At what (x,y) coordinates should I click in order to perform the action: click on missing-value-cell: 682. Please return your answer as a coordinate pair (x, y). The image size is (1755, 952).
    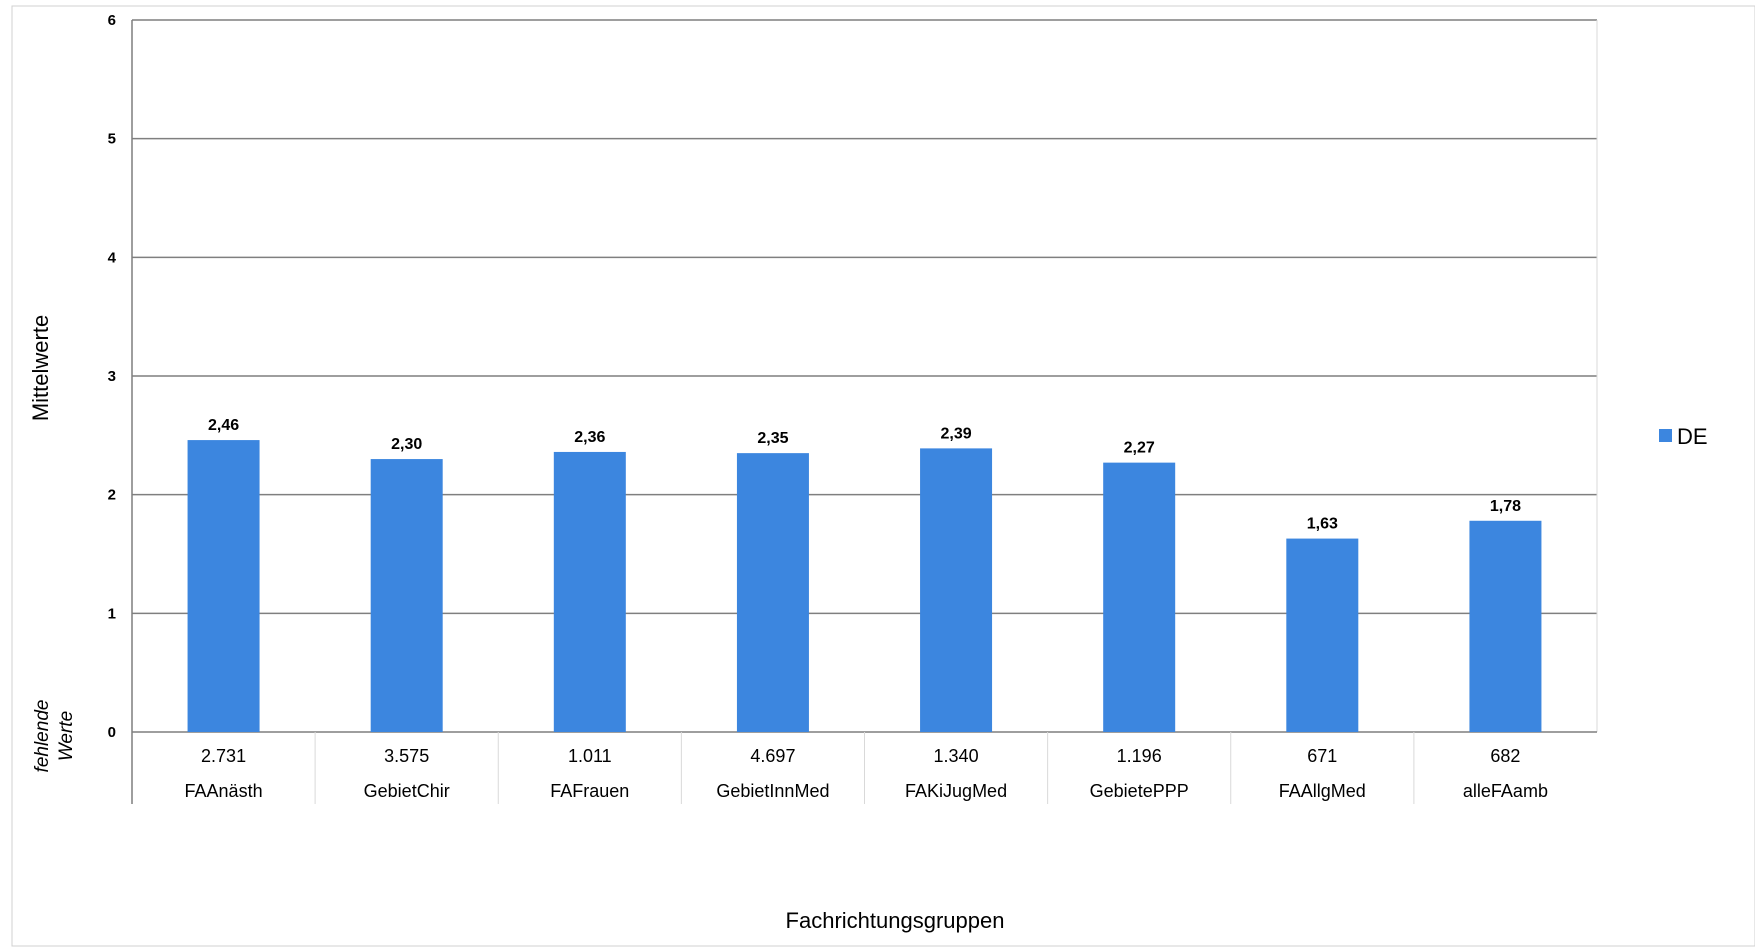
    Looking at the image, I should click on (1505, 756).